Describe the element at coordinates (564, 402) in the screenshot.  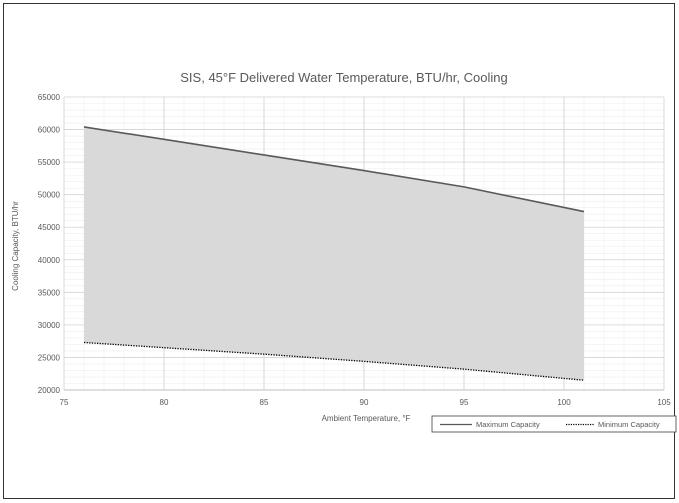
I see `x-tick-label: 100` at that location.